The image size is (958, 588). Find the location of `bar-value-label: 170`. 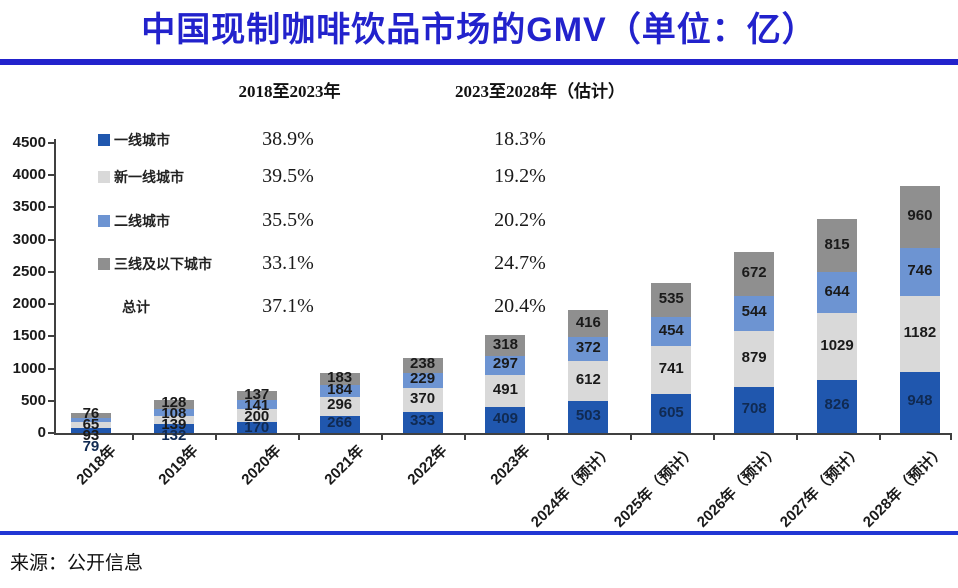

bar-value-label: 170 is located at coordinates (257, 427).